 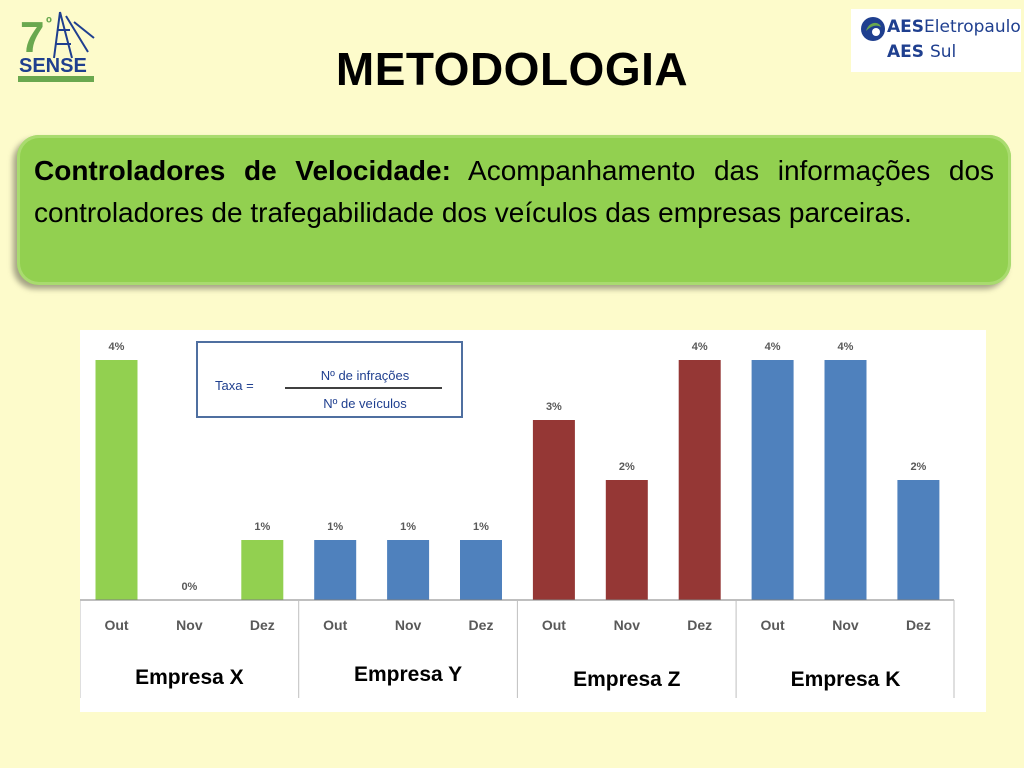 I want to click on formula-box: Taxa = Nº de infrações Nº de veículos, so click(x=329, y=379).